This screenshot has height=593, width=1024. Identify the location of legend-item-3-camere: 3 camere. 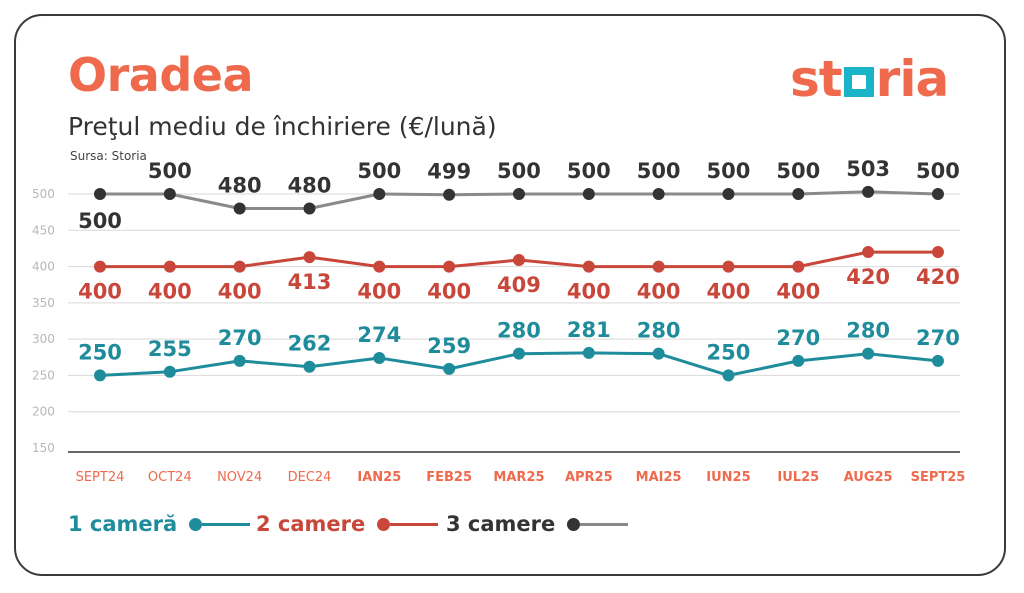
(537, 524).